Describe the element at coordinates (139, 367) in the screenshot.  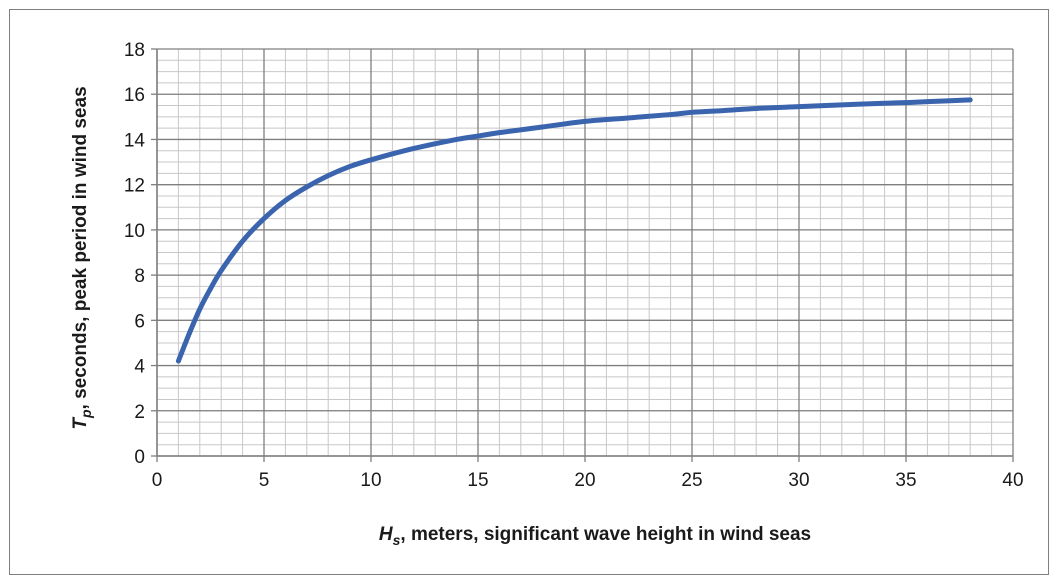
I see `y-tick-label: 4` at that location.